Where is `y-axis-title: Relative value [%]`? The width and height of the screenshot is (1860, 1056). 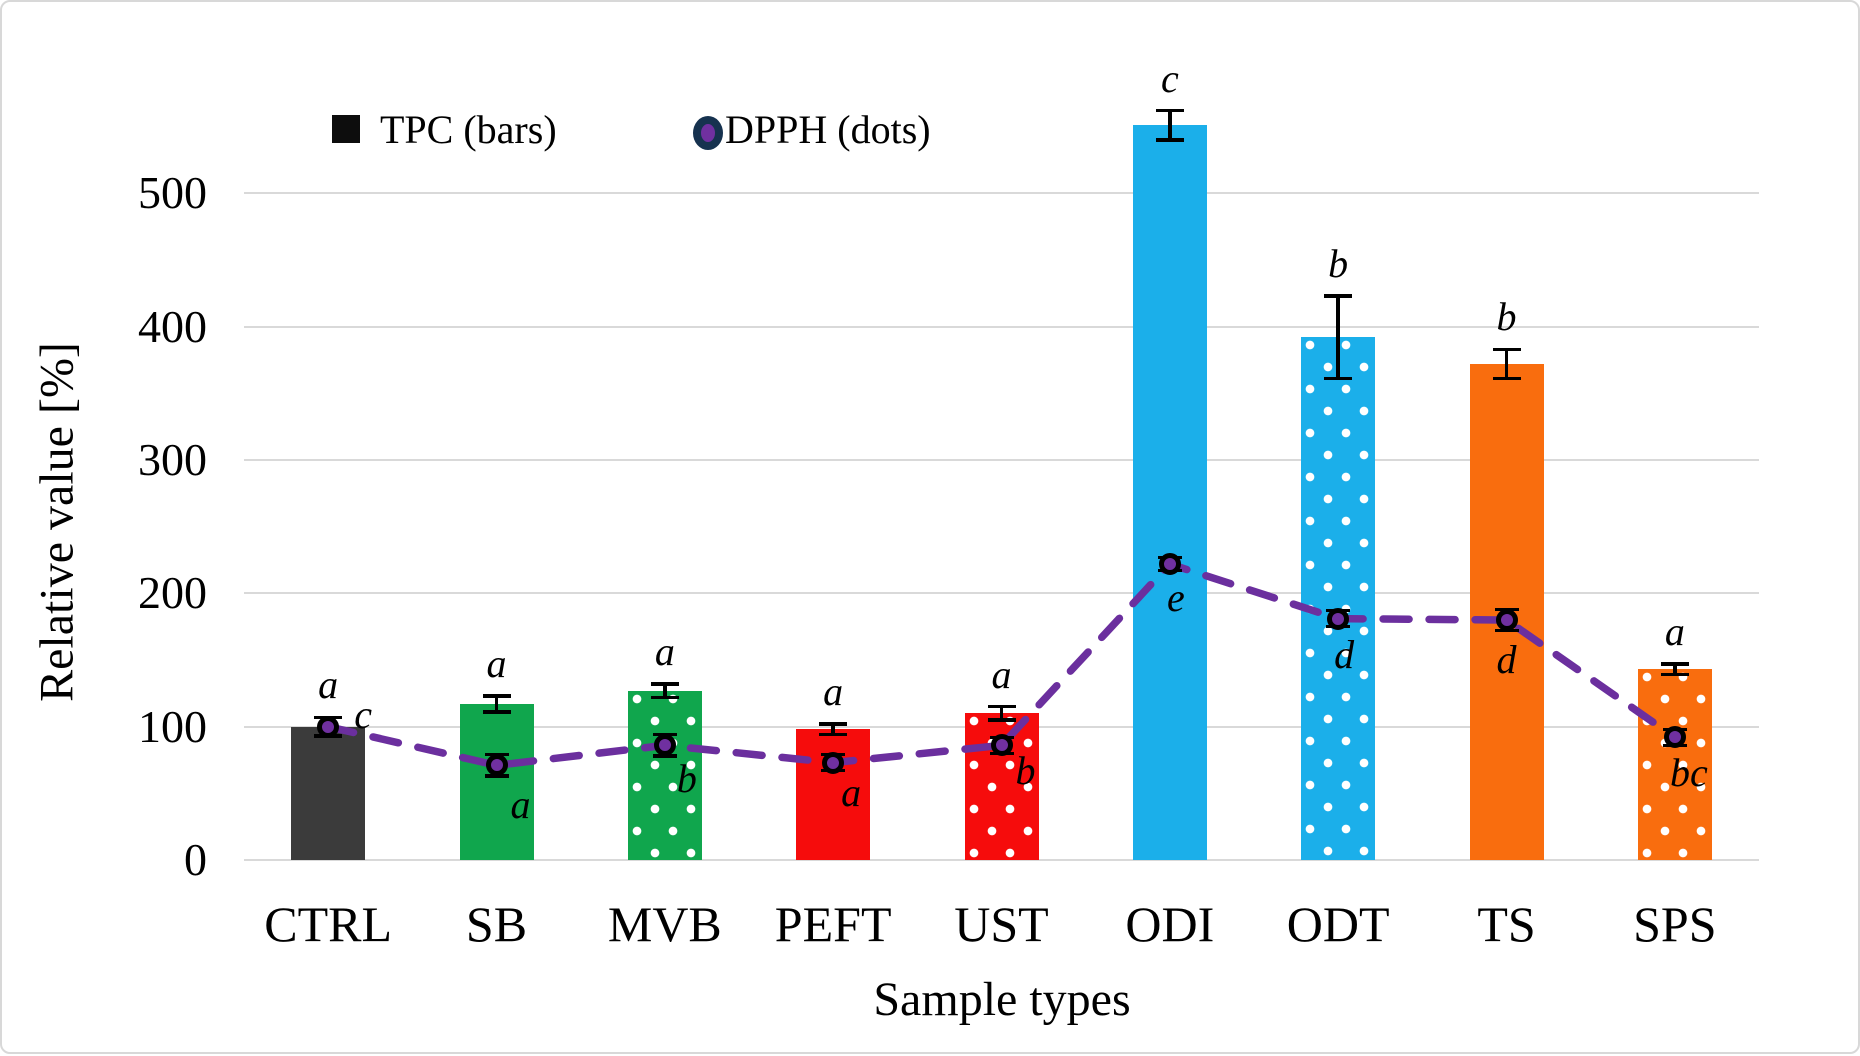 y-axis-title: Relative value [%] is located at coordinates (57, 522).